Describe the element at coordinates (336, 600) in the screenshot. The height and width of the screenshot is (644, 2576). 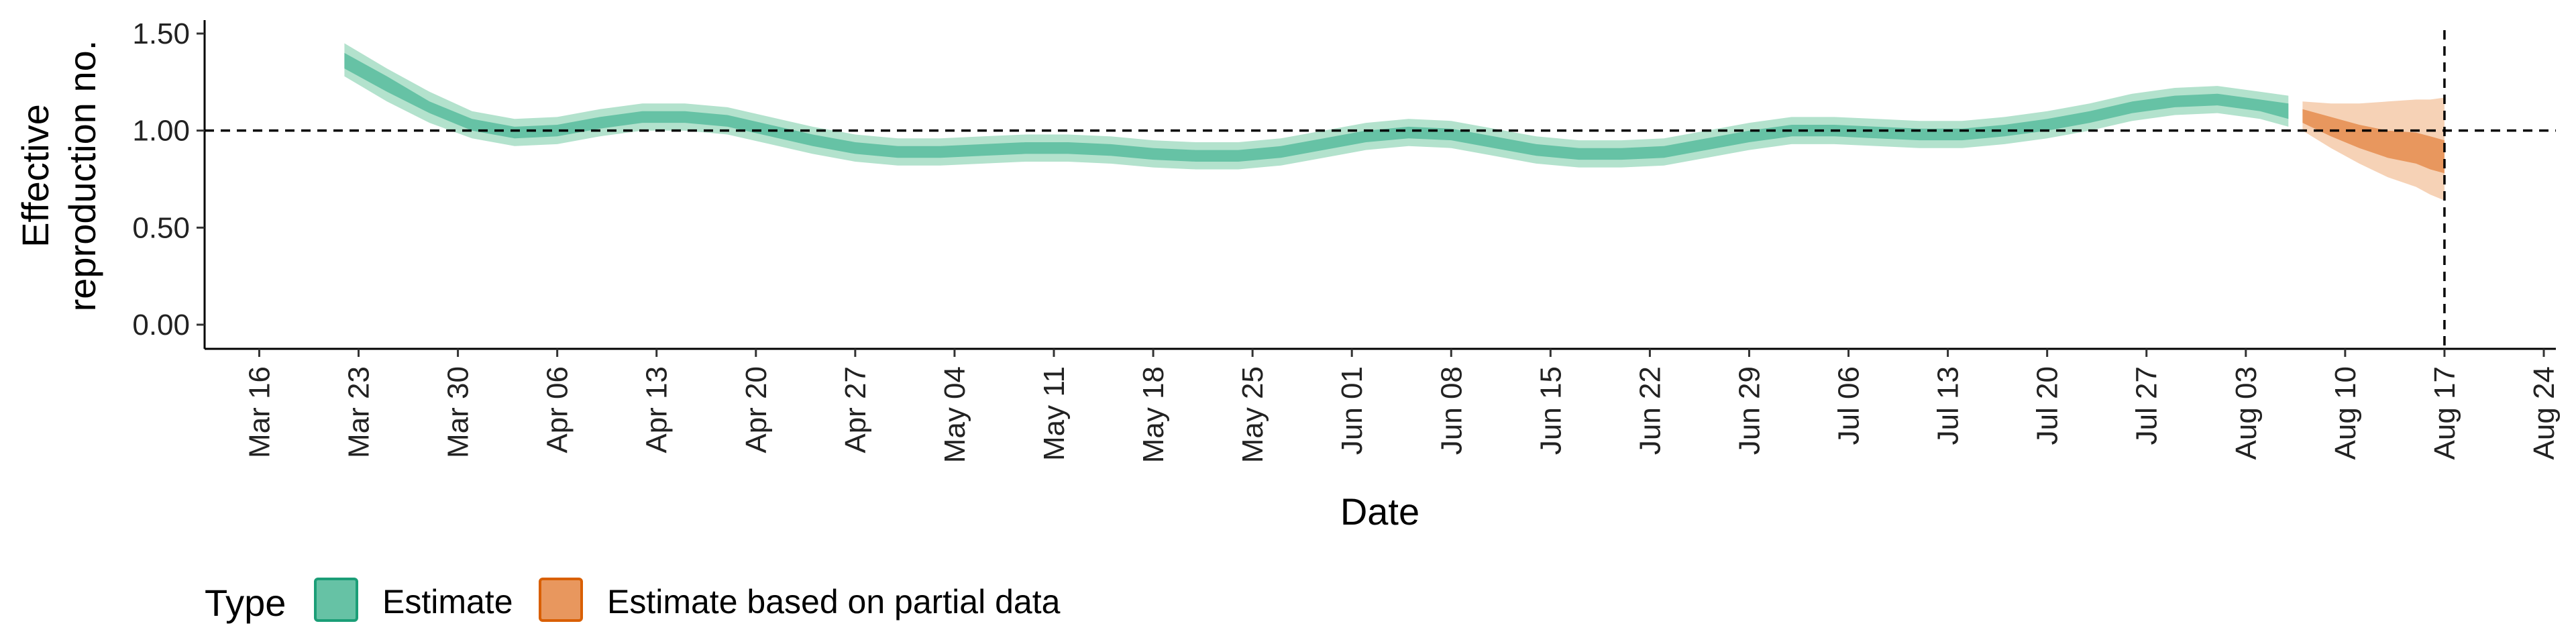
I see `legend-swatch-estimate` at that location.